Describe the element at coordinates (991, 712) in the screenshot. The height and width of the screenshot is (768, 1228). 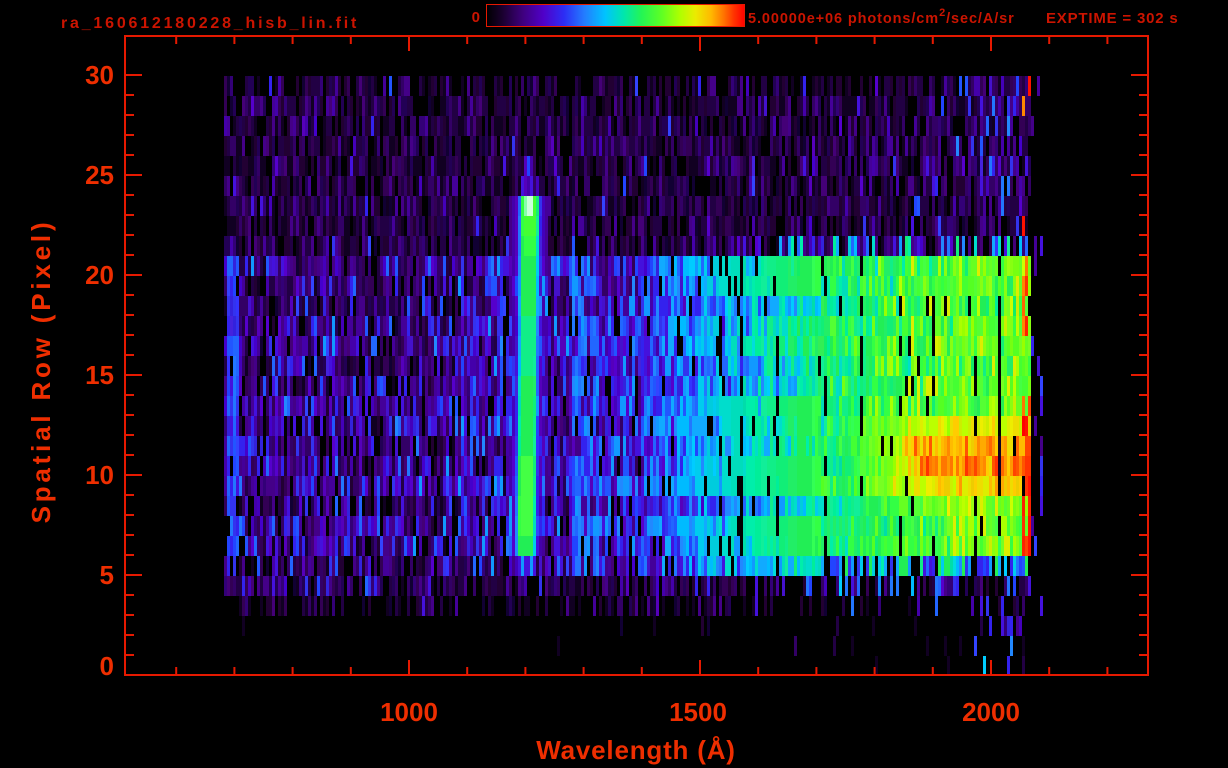
I see `svg-text: 2000` at that location.